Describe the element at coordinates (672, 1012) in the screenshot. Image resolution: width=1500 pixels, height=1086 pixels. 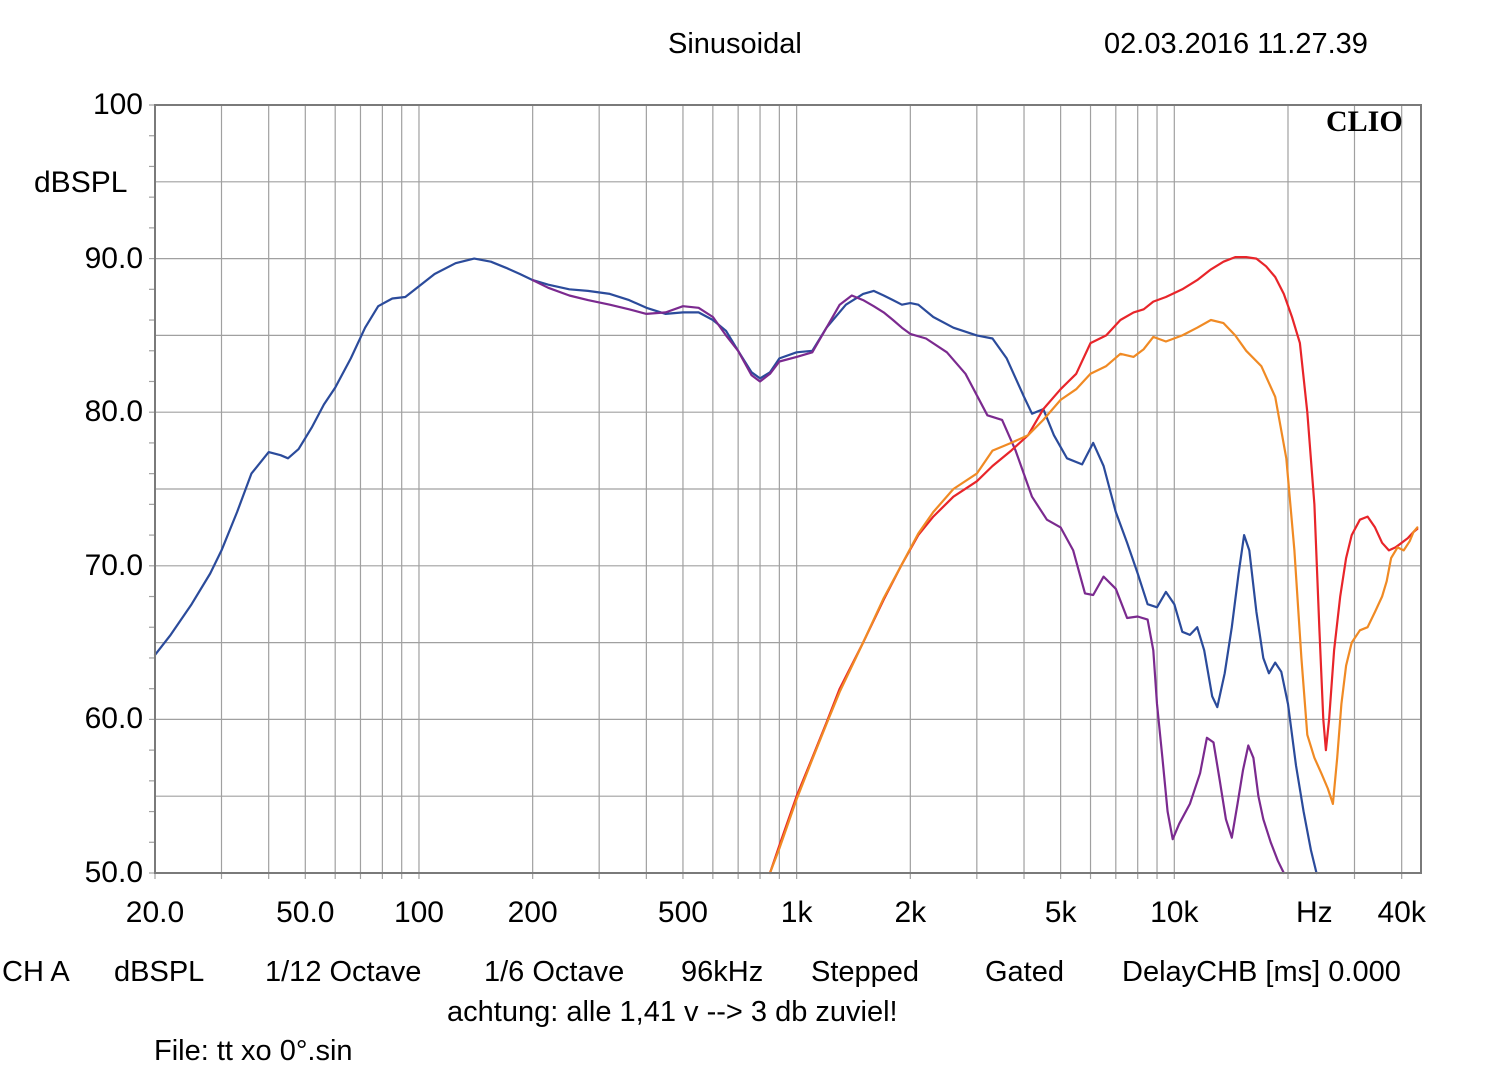
I see `footer-note: achtung: alle 1,41 v --> 3 db zuviel!` at that location.